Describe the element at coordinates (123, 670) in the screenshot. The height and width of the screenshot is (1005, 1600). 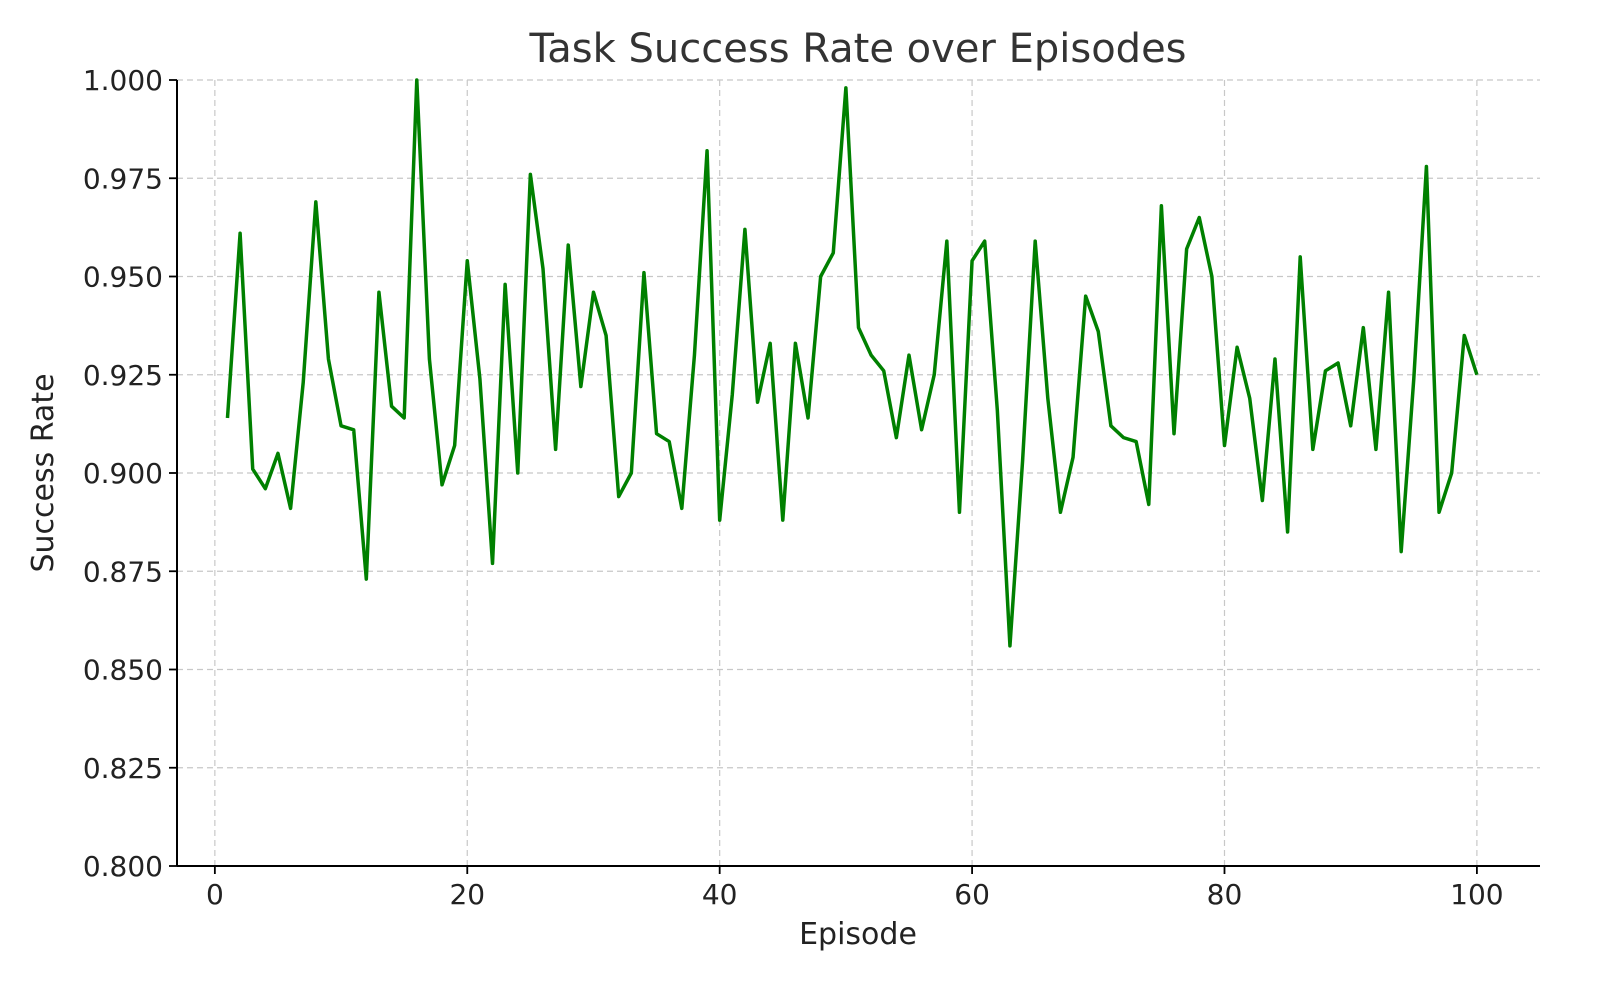
I see `y-tick-label: 0.850` at that location.